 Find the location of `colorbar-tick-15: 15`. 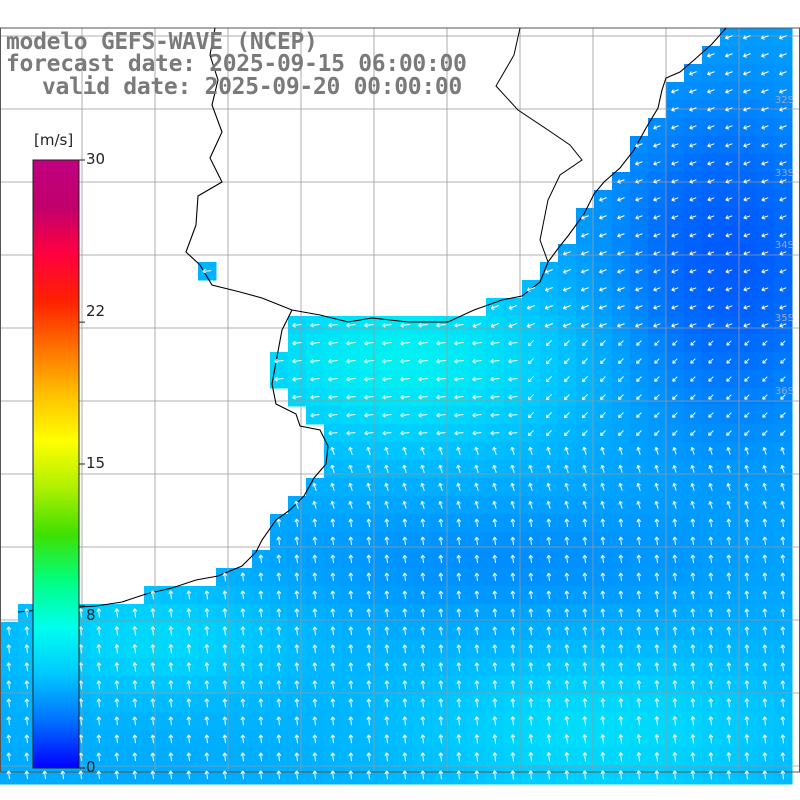

colorbar-tick-15: 15 is located at coordinates (96, 463).